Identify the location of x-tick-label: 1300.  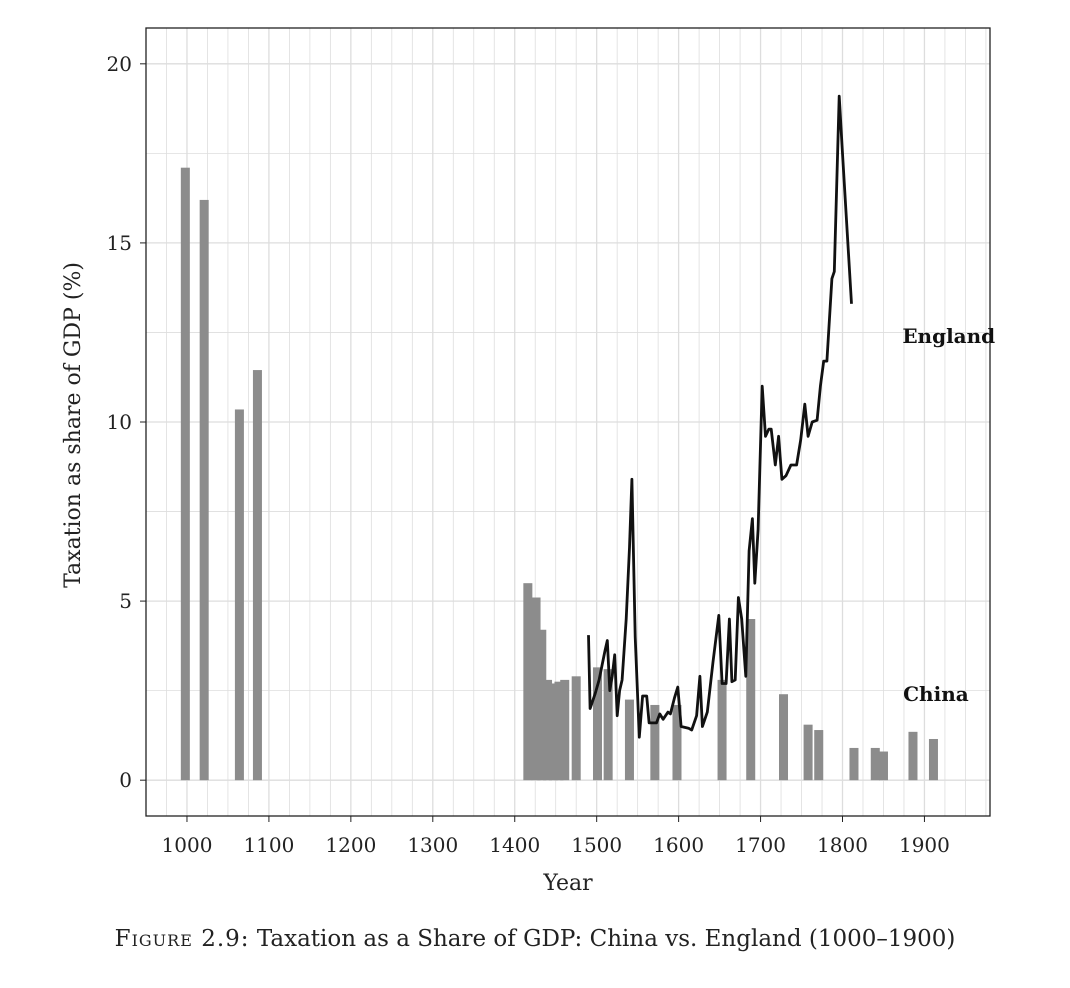
(432, 845).